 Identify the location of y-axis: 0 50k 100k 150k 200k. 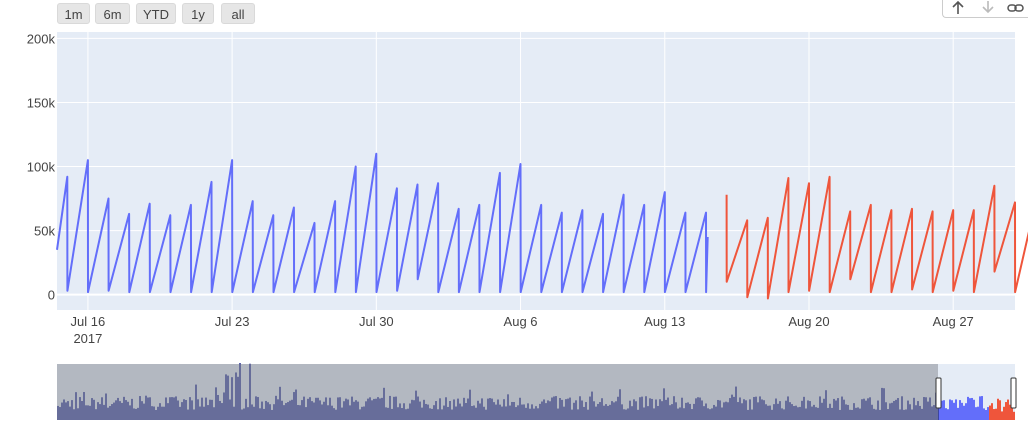
(41, 166).